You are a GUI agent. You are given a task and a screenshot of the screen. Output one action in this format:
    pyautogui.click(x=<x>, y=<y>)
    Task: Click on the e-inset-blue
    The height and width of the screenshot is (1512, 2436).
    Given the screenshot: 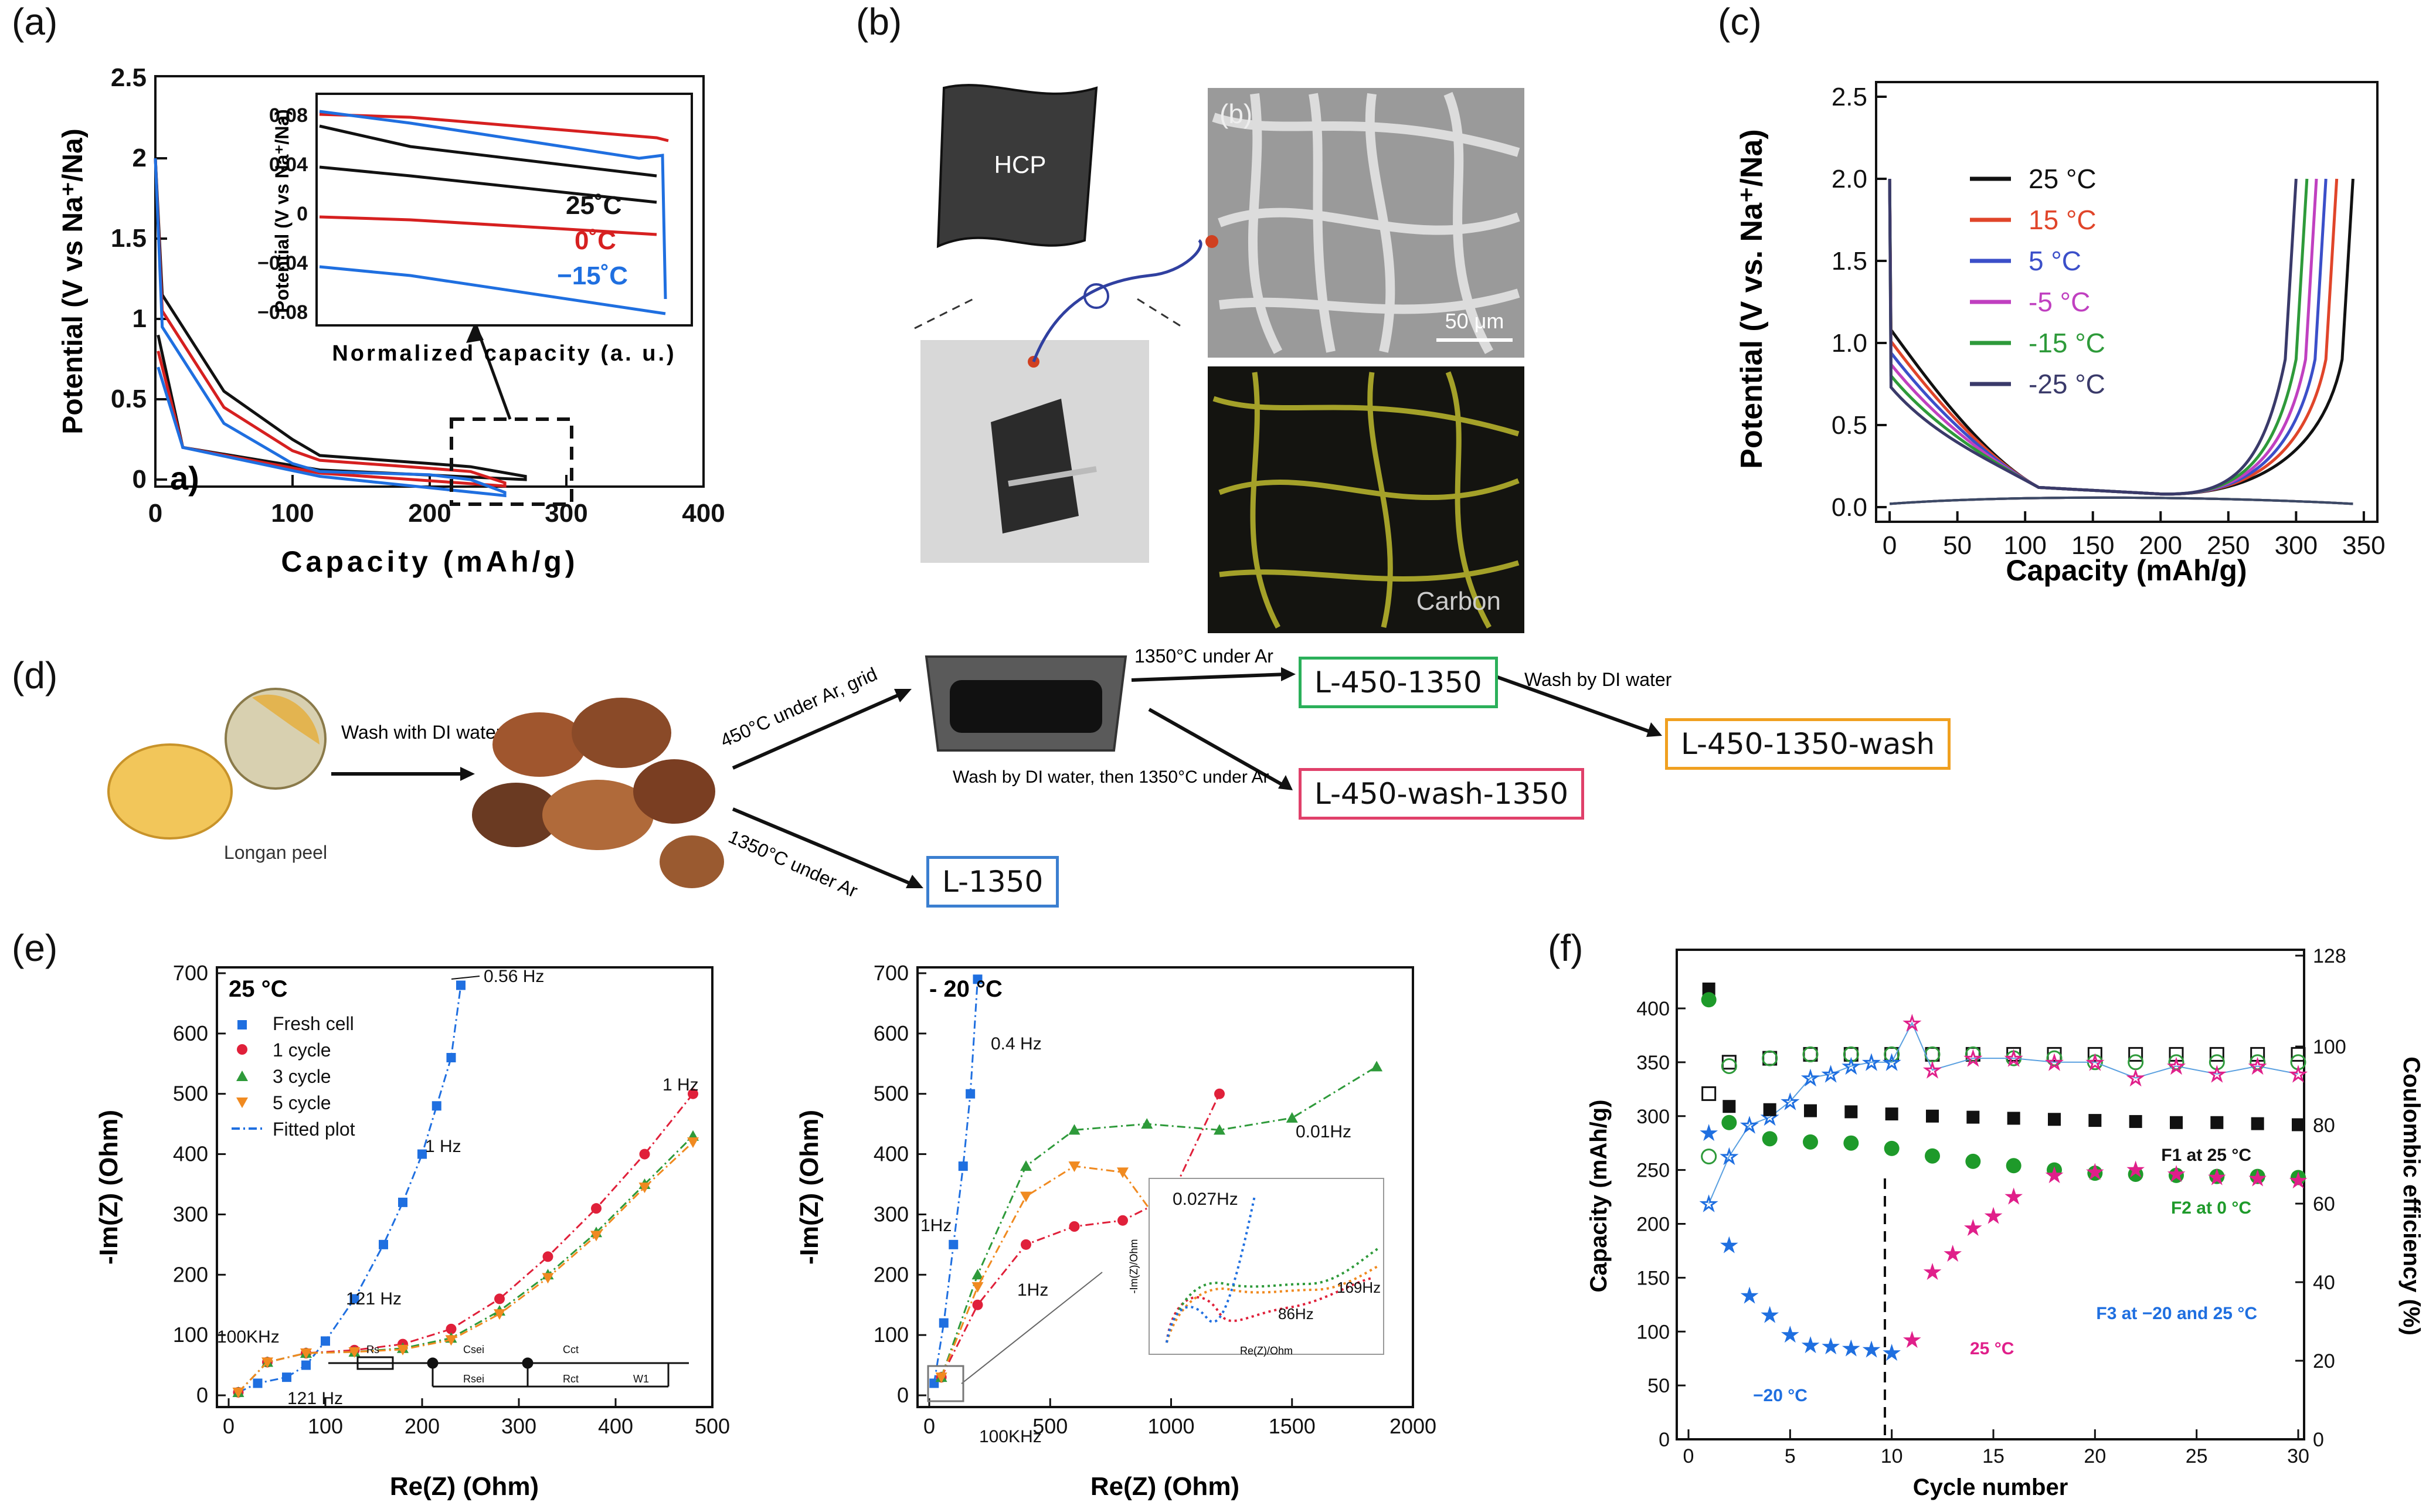 What is the action you would take?
    pyautogui.click(x=1211, y=1269)
    